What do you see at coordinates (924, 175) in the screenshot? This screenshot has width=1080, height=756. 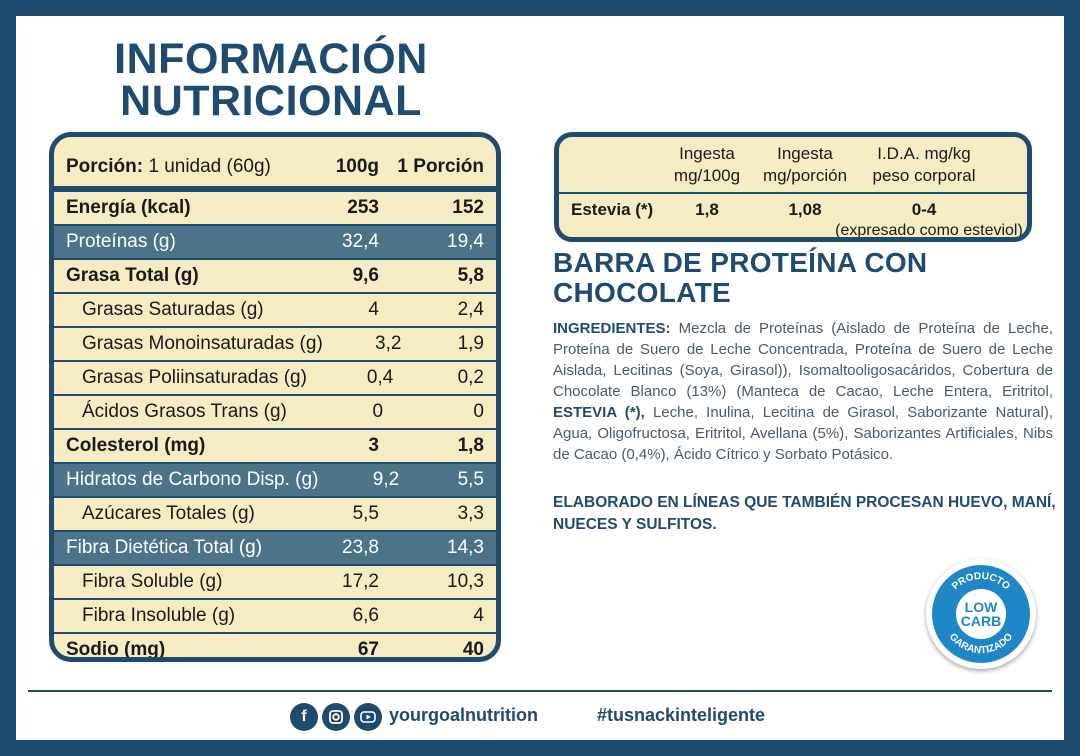 I see `ida-header-text: peso corporal` at bounding box center [924, 175].